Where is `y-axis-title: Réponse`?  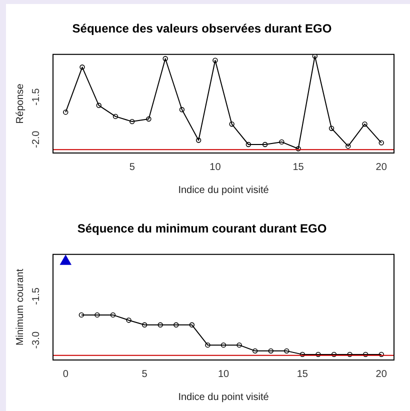 y-axis-title: Réponse is located at coordinates (20, 103).